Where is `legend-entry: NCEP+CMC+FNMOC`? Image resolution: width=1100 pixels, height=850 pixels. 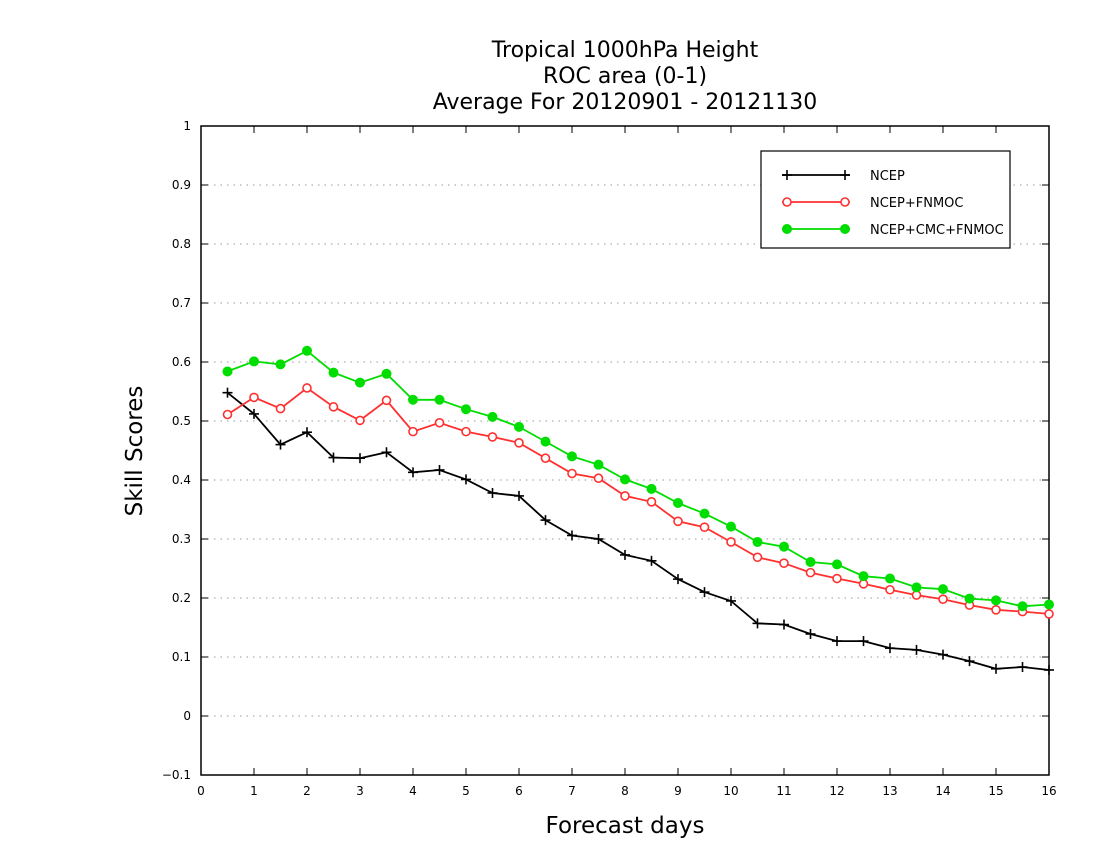
legend-entry: NCEP+CMC+FNMOC is located at coordinates (893, 230).